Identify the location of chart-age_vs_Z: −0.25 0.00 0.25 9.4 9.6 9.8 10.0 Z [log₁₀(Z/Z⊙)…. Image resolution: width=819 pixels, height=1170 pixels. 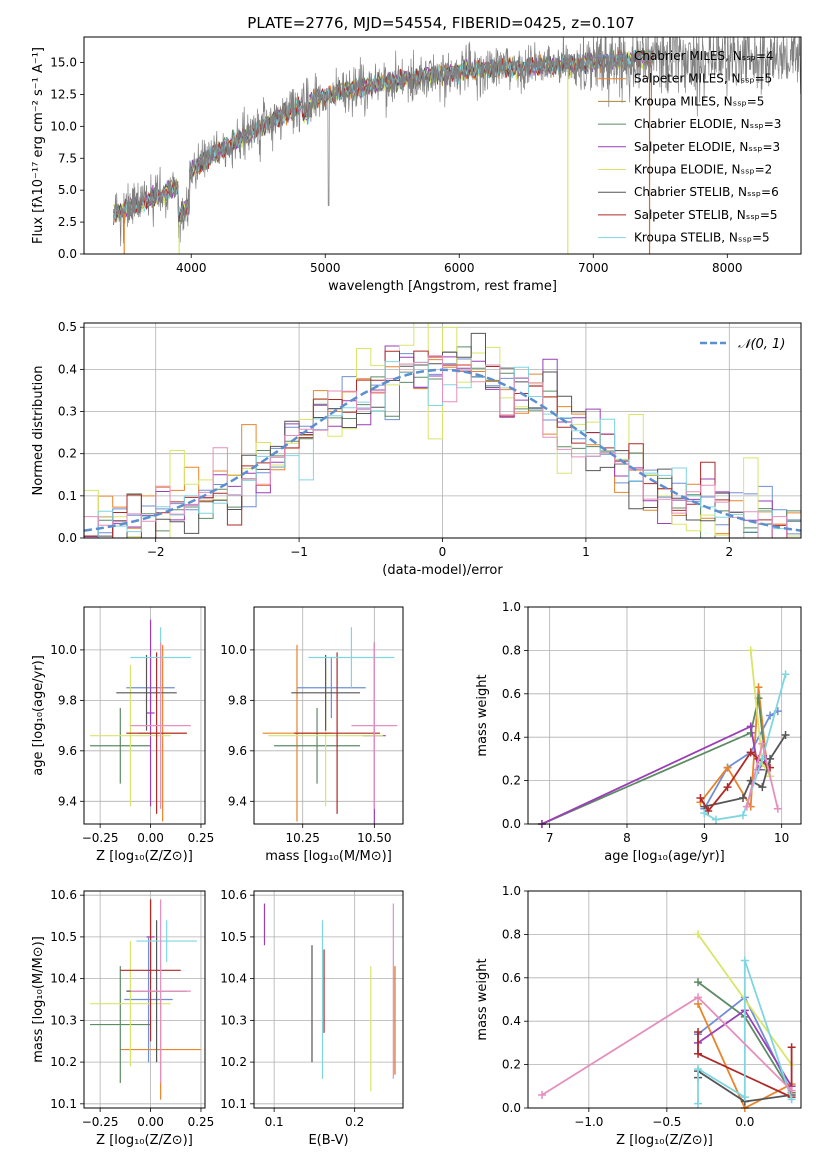
(123, 735).